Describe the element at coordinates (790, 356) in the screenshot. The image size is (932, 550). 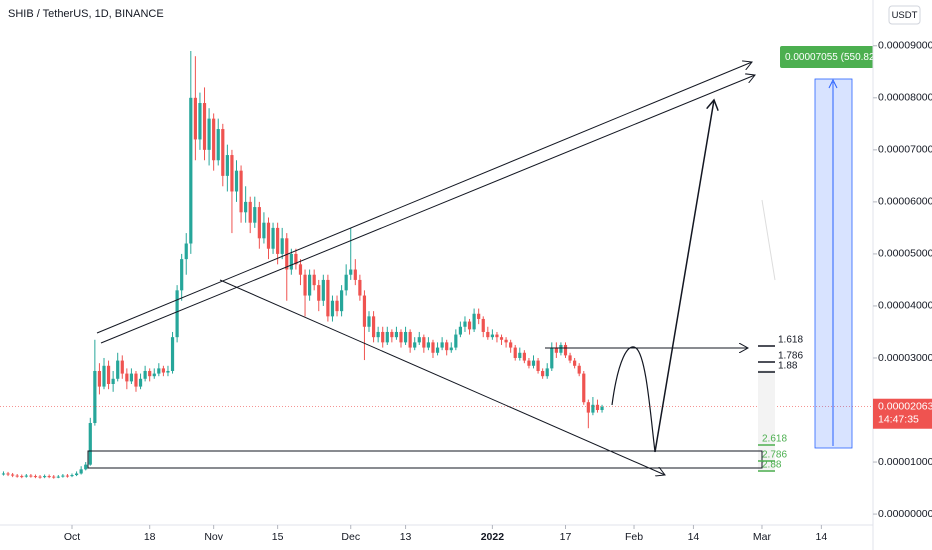
I see `fib-label: 1.786` at that location.